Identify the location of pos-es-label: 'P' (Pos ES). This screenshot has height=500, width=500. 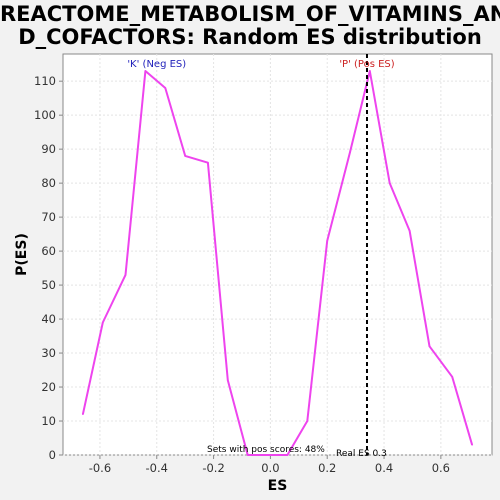
(366, 64).